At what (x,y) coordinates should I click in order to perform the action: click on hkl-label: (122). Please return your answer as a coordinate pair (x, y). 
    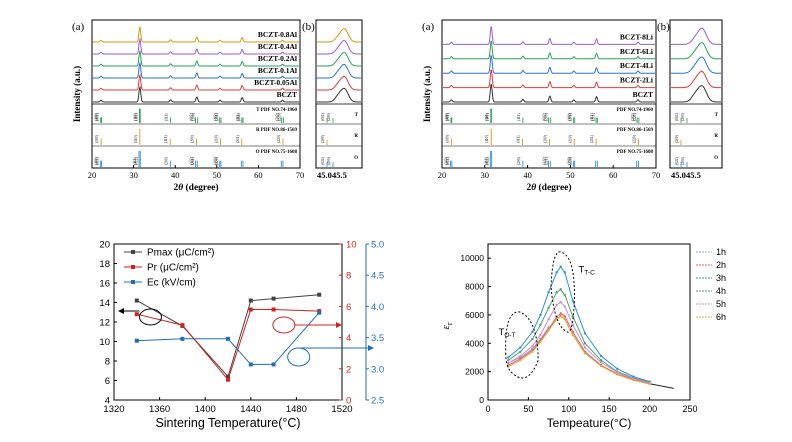
    Looking at the image, I should click on (192, 160).